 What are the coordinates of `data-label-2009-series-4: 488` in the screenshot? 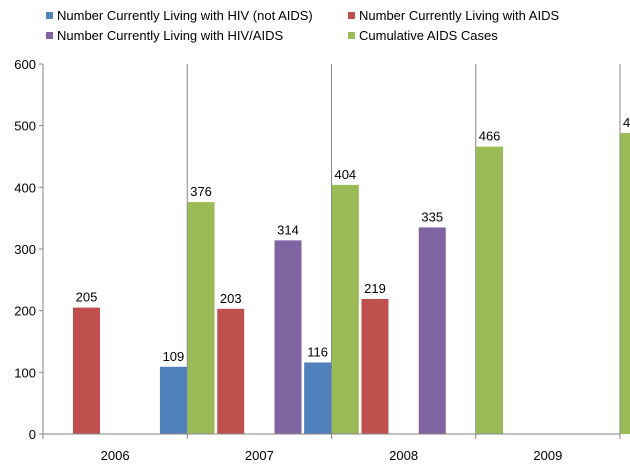 It's located at (626, 122).